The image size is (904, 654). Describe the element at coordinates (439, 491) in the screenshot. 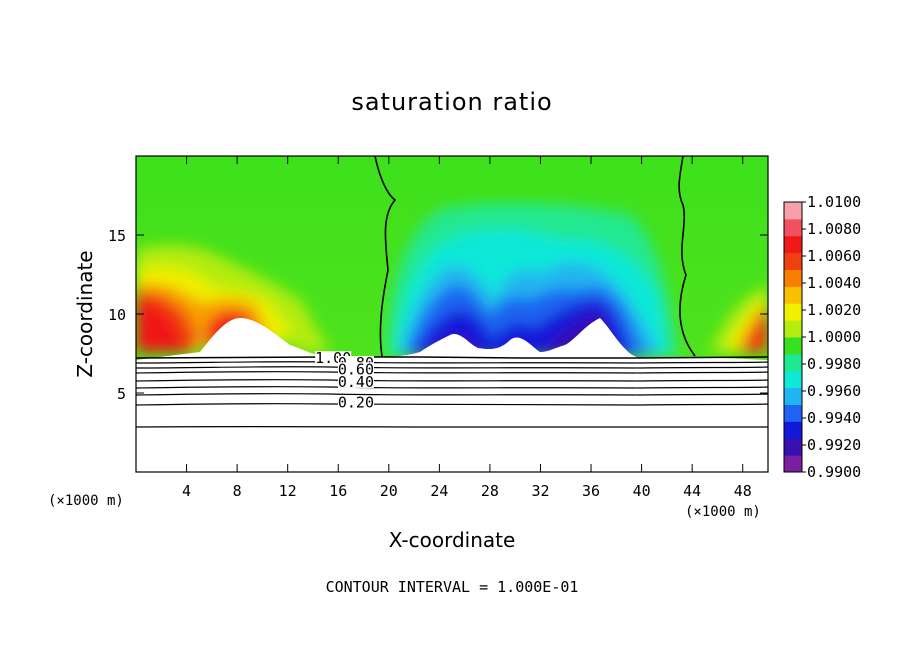

I see `x-tick-label: 24` at that location.